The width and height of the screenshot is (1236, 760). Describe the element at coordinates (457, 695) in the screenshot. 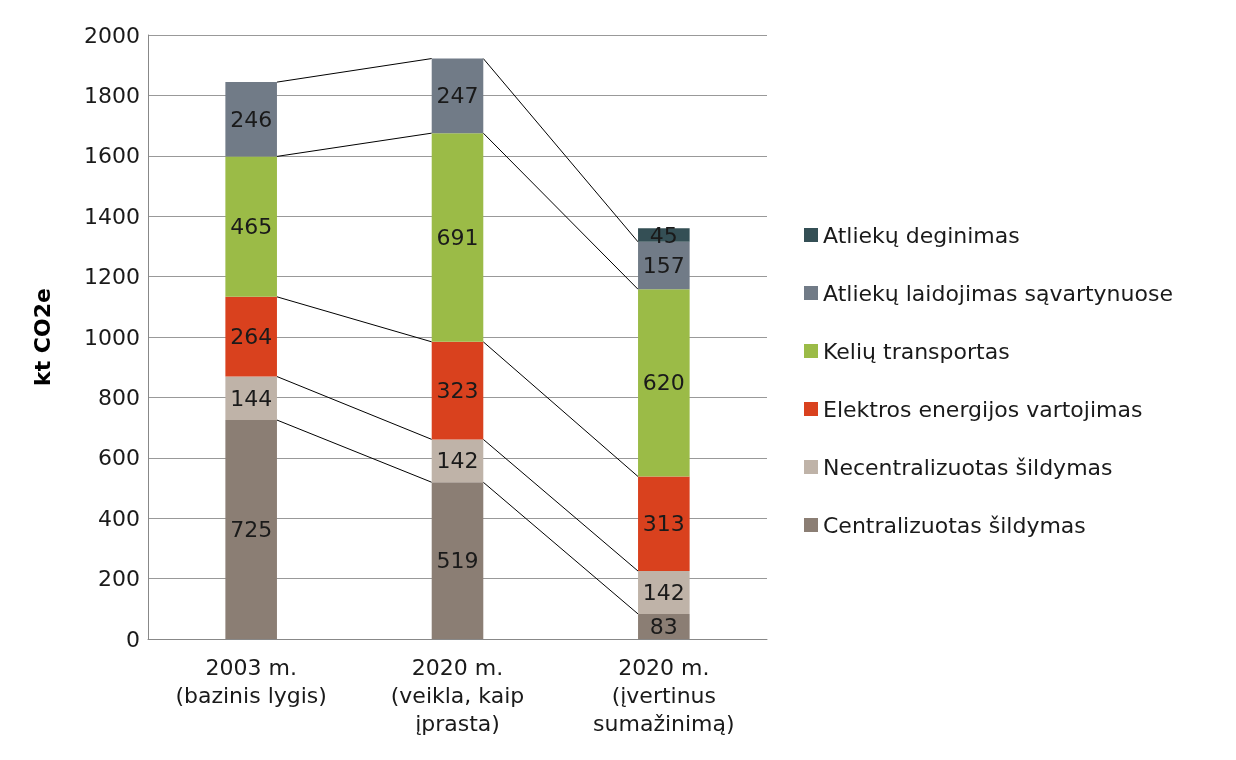

I see `x-tick-label: 2020 m. (veikla, kaip įprasta)` at that location.